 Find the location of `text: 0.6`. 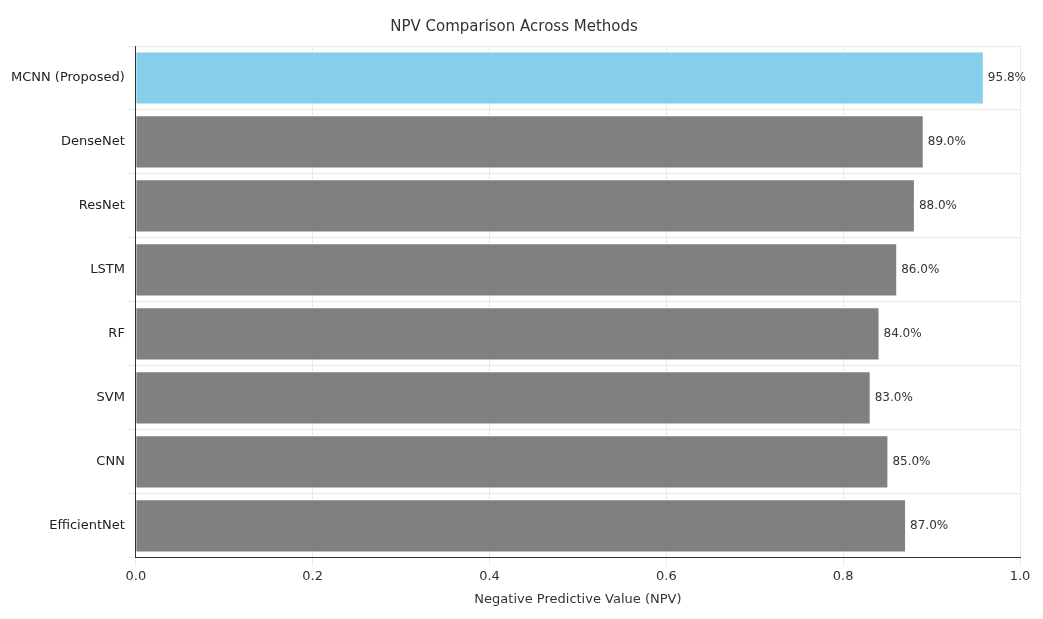

text: 0.6 is located at coordinates (666, 575).